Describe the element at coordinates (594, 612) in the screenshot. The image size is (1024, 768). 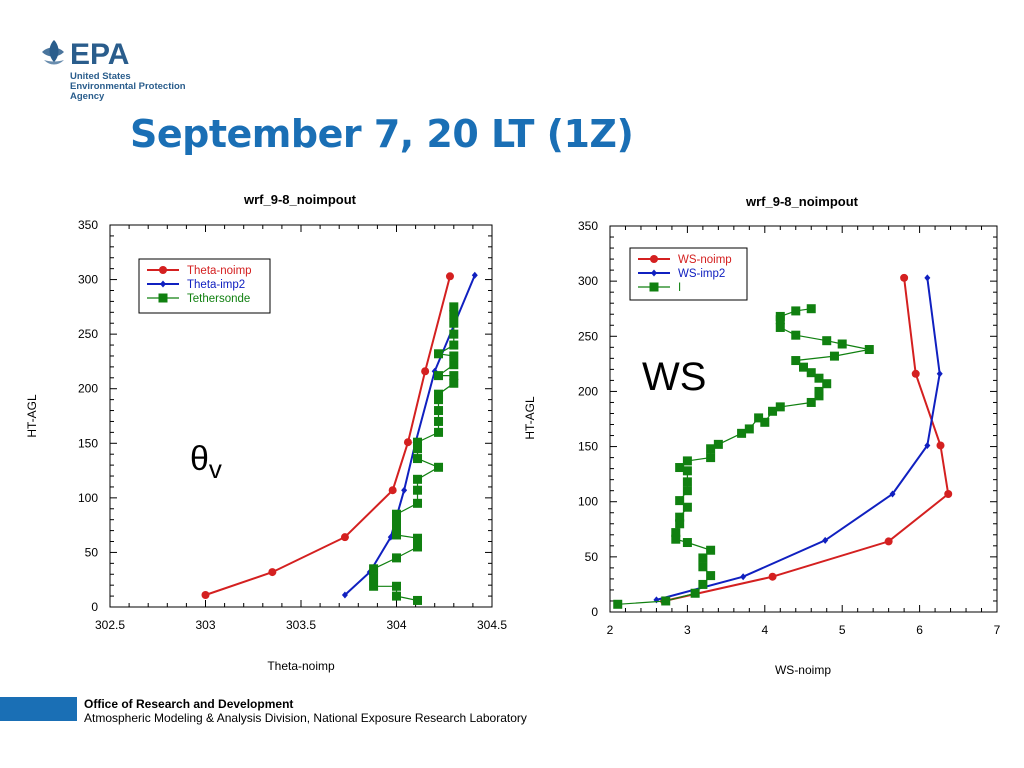
I see `y-tick-label: 0` at that location.